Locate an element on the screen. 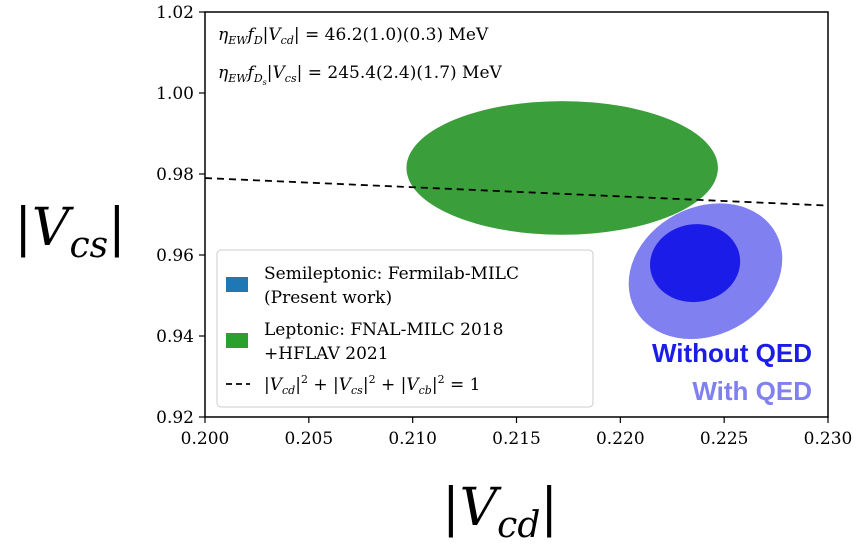  y-tick-label: 0.92 is located at coordinates (175, 418).